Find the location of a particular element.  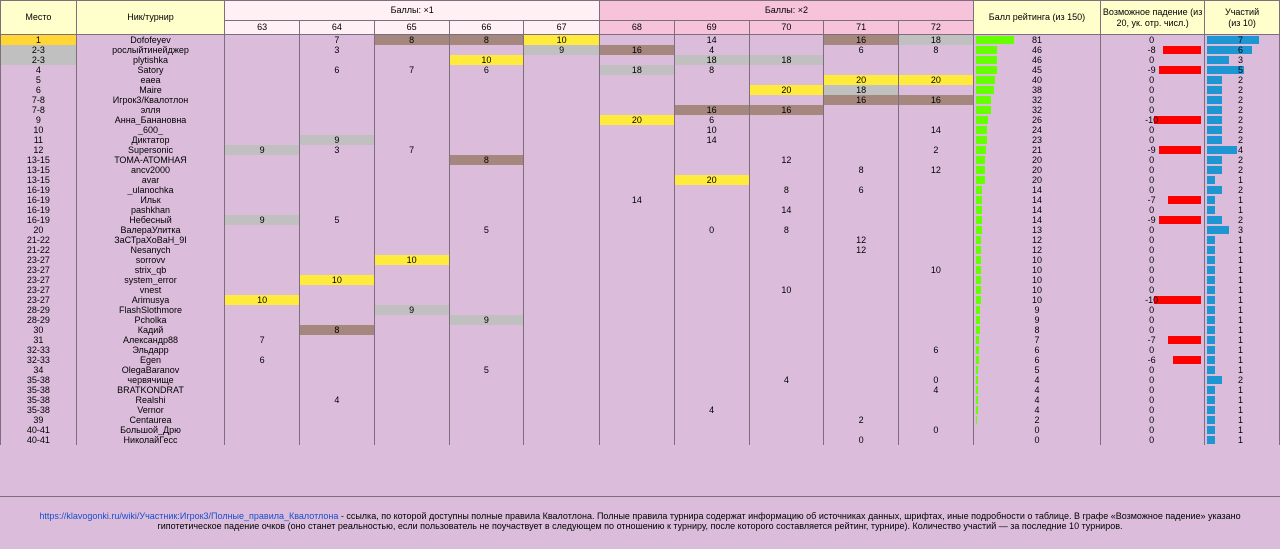

place-cell: 13-15 is located at coordinates (38, 170).